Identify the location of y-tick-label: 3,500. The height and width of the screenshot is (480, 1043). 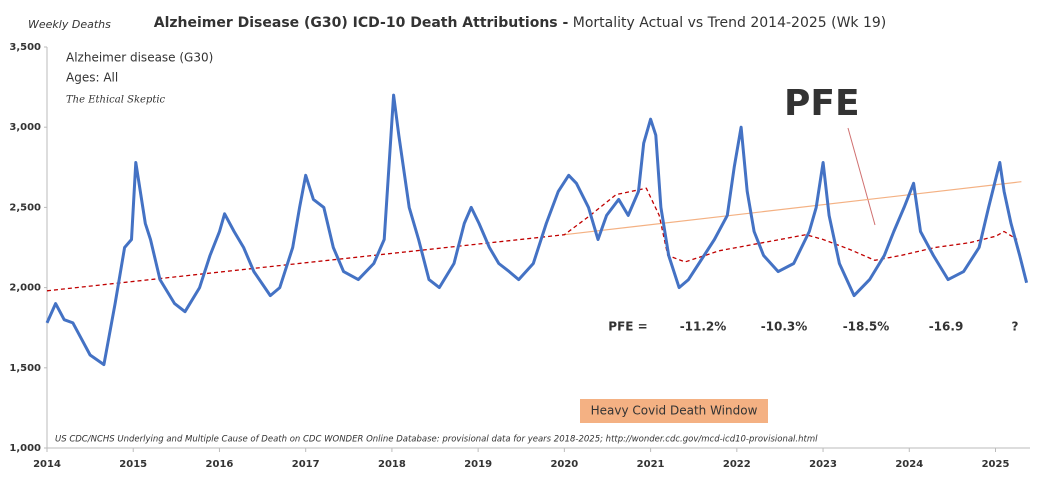
(25, 47).